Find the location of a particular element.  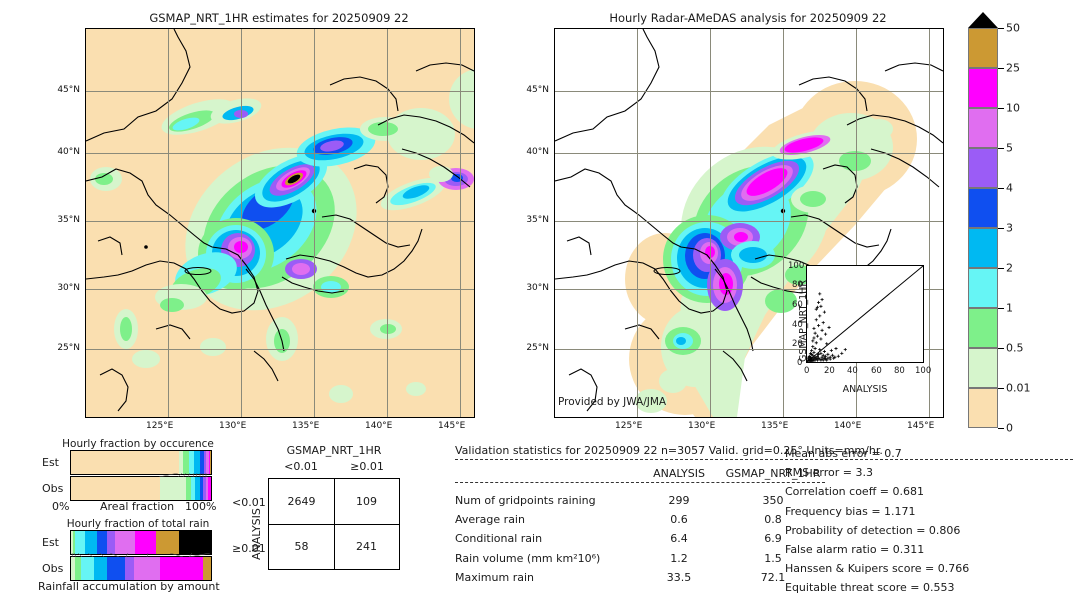

validation-analysis-value: 299 is located at coordinates (679, 500).